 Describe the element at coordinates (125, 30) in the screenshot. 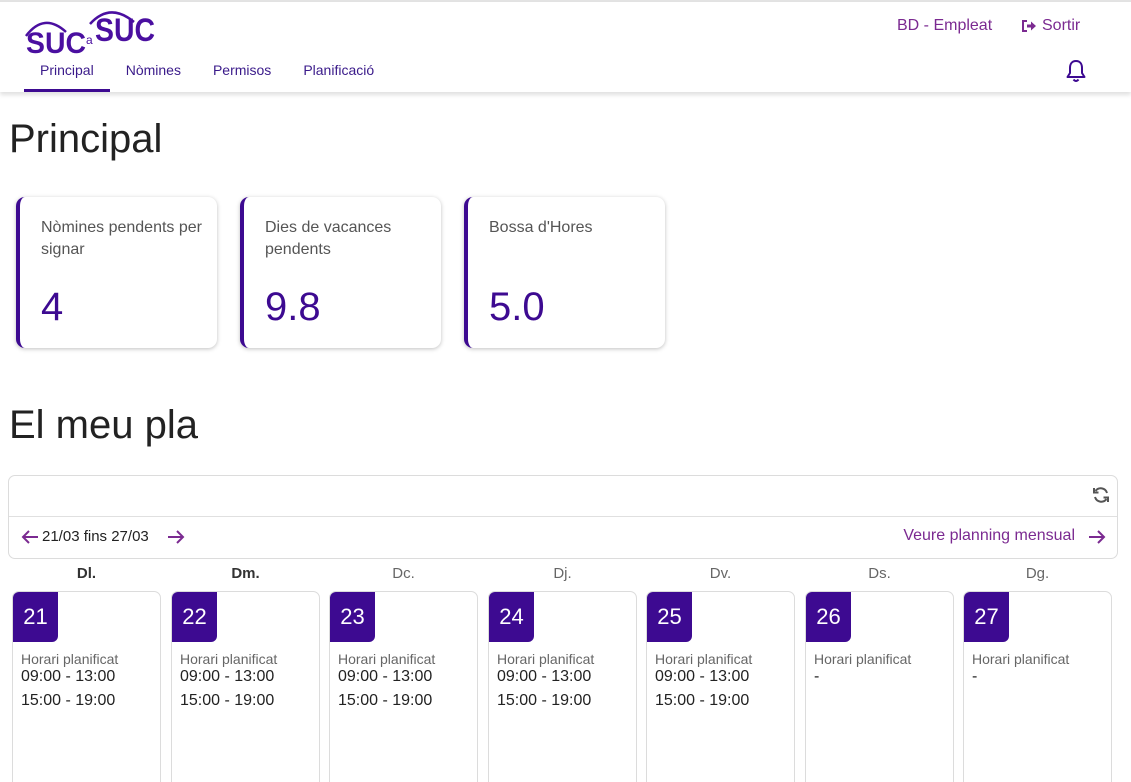

I see `logo-text-large: SUC` at that location.